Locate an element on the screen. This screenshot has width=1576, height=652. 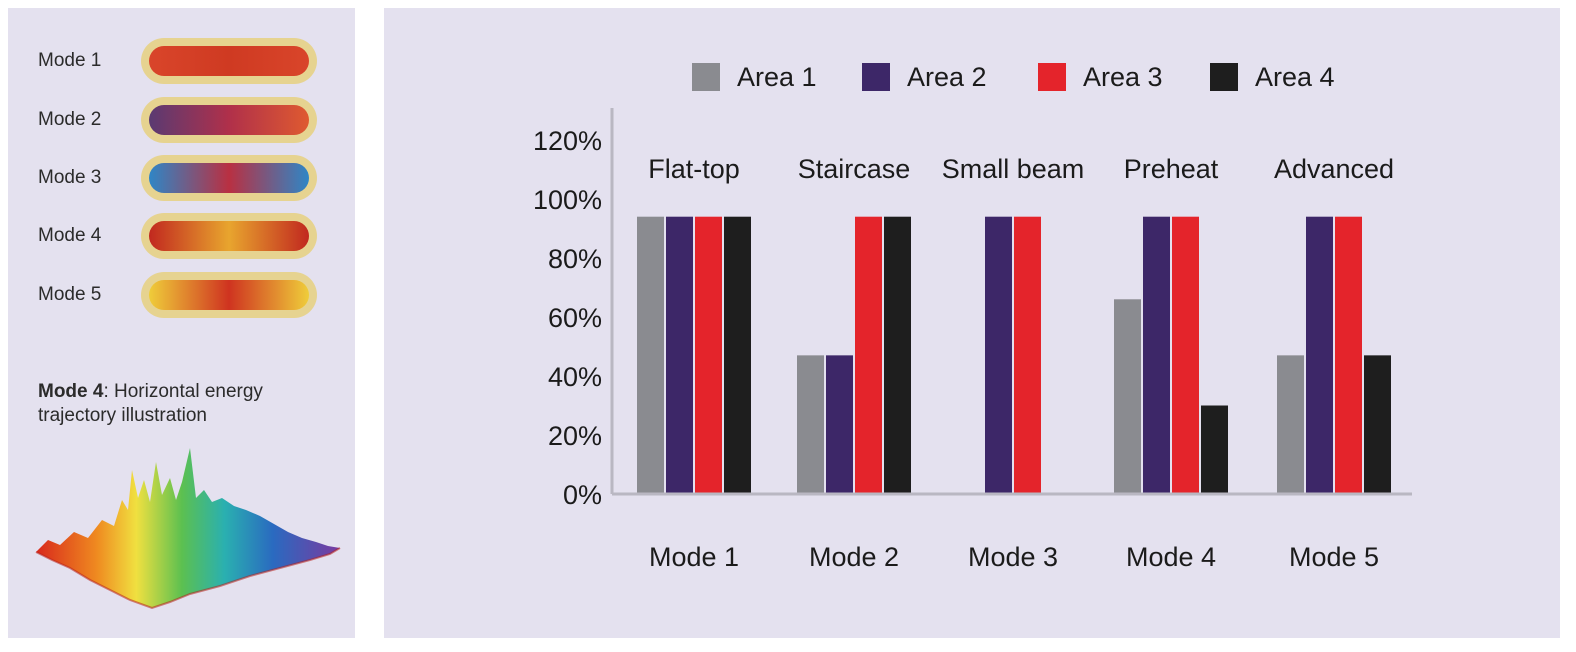
mode-row: Mode 2 is located at coordinates (181, 120).